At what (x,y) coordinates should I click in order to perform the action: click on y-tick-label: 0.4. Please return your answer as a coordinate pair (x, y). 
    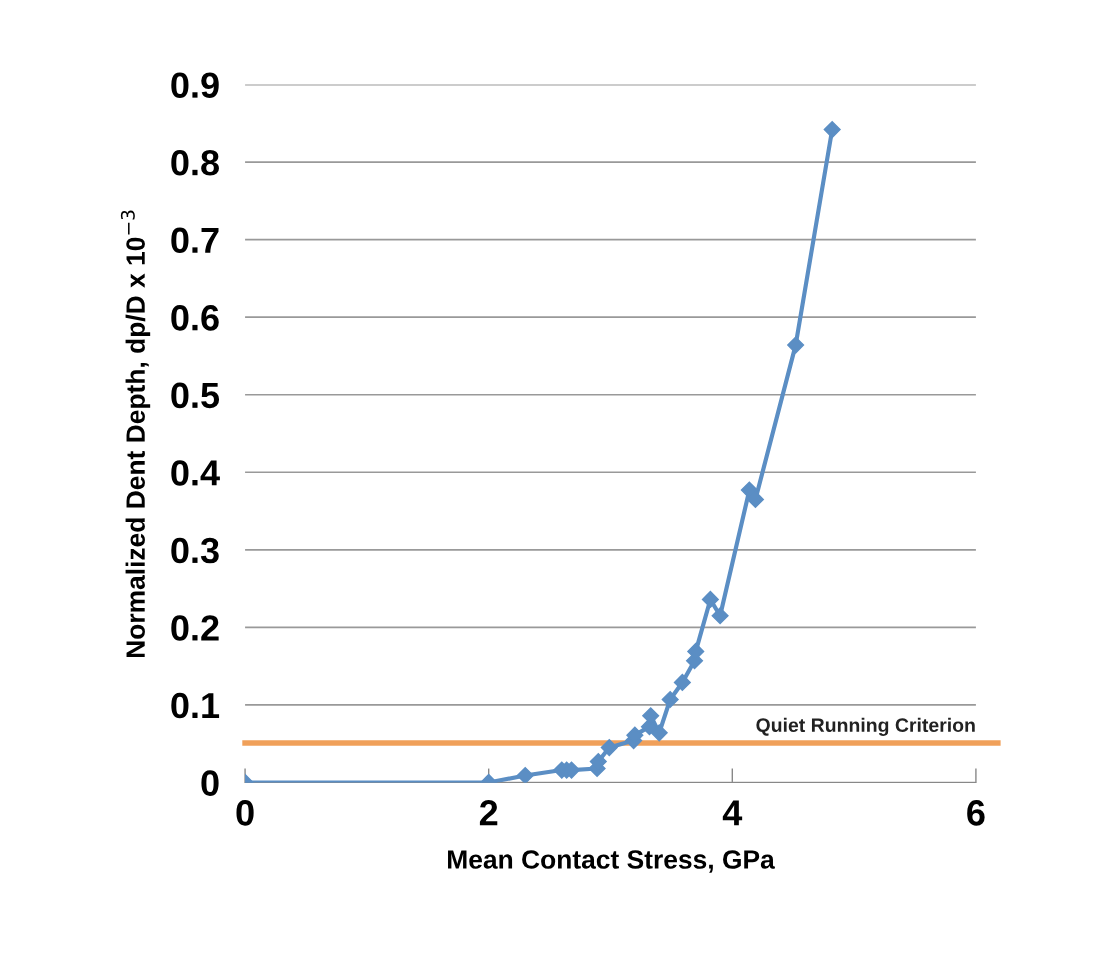
    Looking at the image, I should click on (195, 473).